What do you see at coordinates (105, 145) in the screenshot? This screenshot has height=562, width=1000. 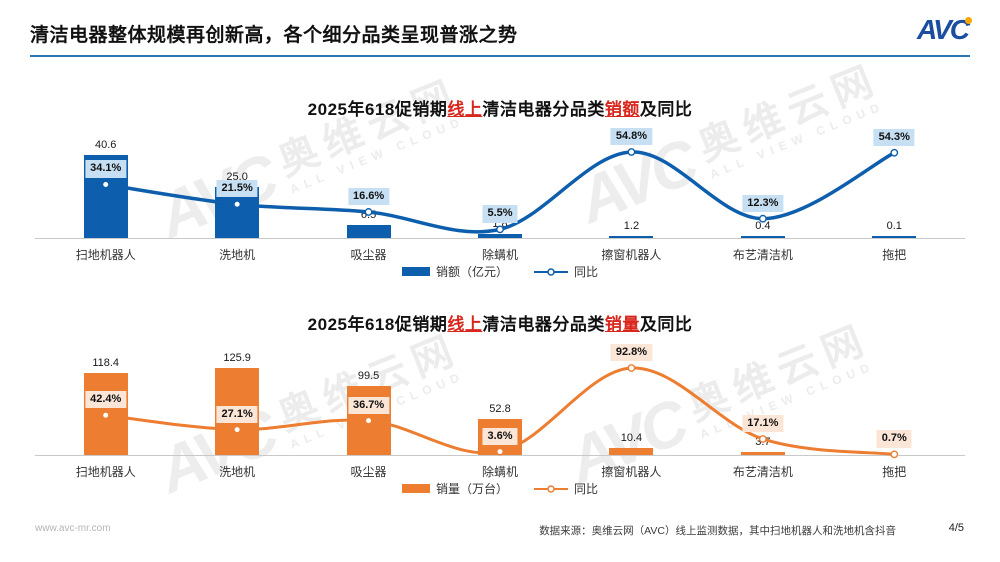 I see `bar-value-label: 40.6` at bounding box center [105, 145].